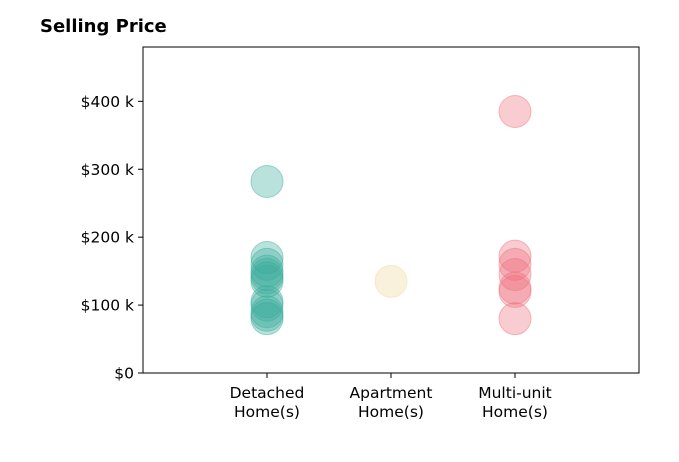 The height and width of the screenshot is (462, 679). Describe the element at coordinates (515, 402) in the screenshot. I see `x-tick-label: Multi-unit Home(s)` at that location.